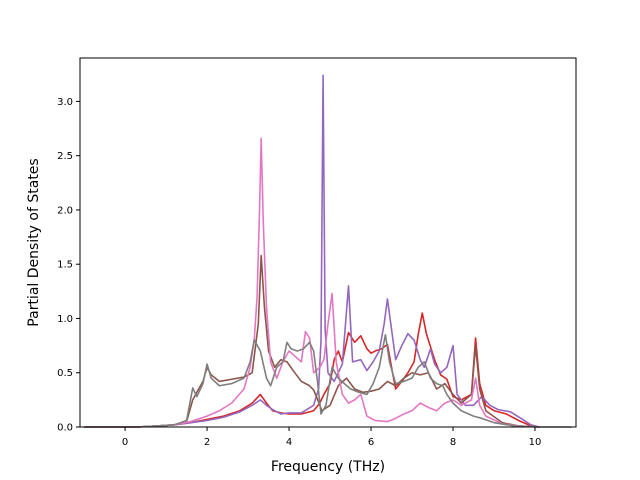 The image size is (640, 480). Describe the element at coordinates (453, 442) in the screenshot. I see `x-tick-label: 8` at that location.